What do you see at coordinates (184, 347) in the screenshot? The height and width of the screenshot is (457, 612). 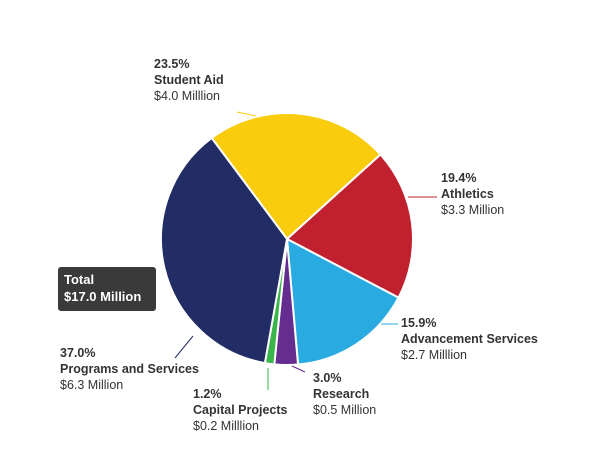 I see `leader-line-programs-and-services` at bounding box center [184, 347].